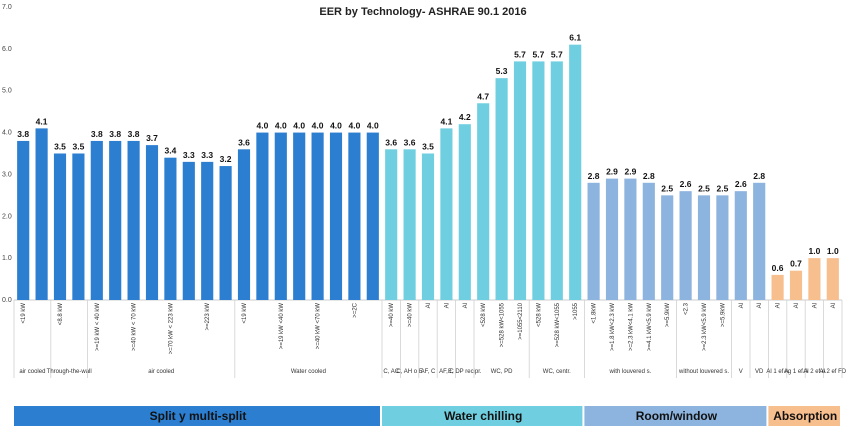  Describe the element at coordinates (7, 300) in the screenshot. I see `y-tick-label: 0.0` at that location.